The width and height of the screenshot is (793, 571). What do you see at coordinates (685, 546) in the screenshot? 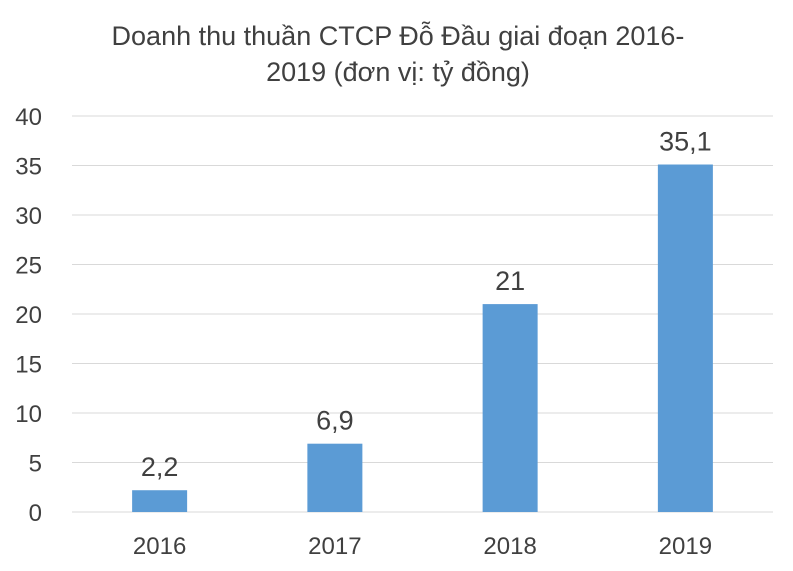
I see `x-tick-label-2019: 2019` at bounding box center [685, 546].